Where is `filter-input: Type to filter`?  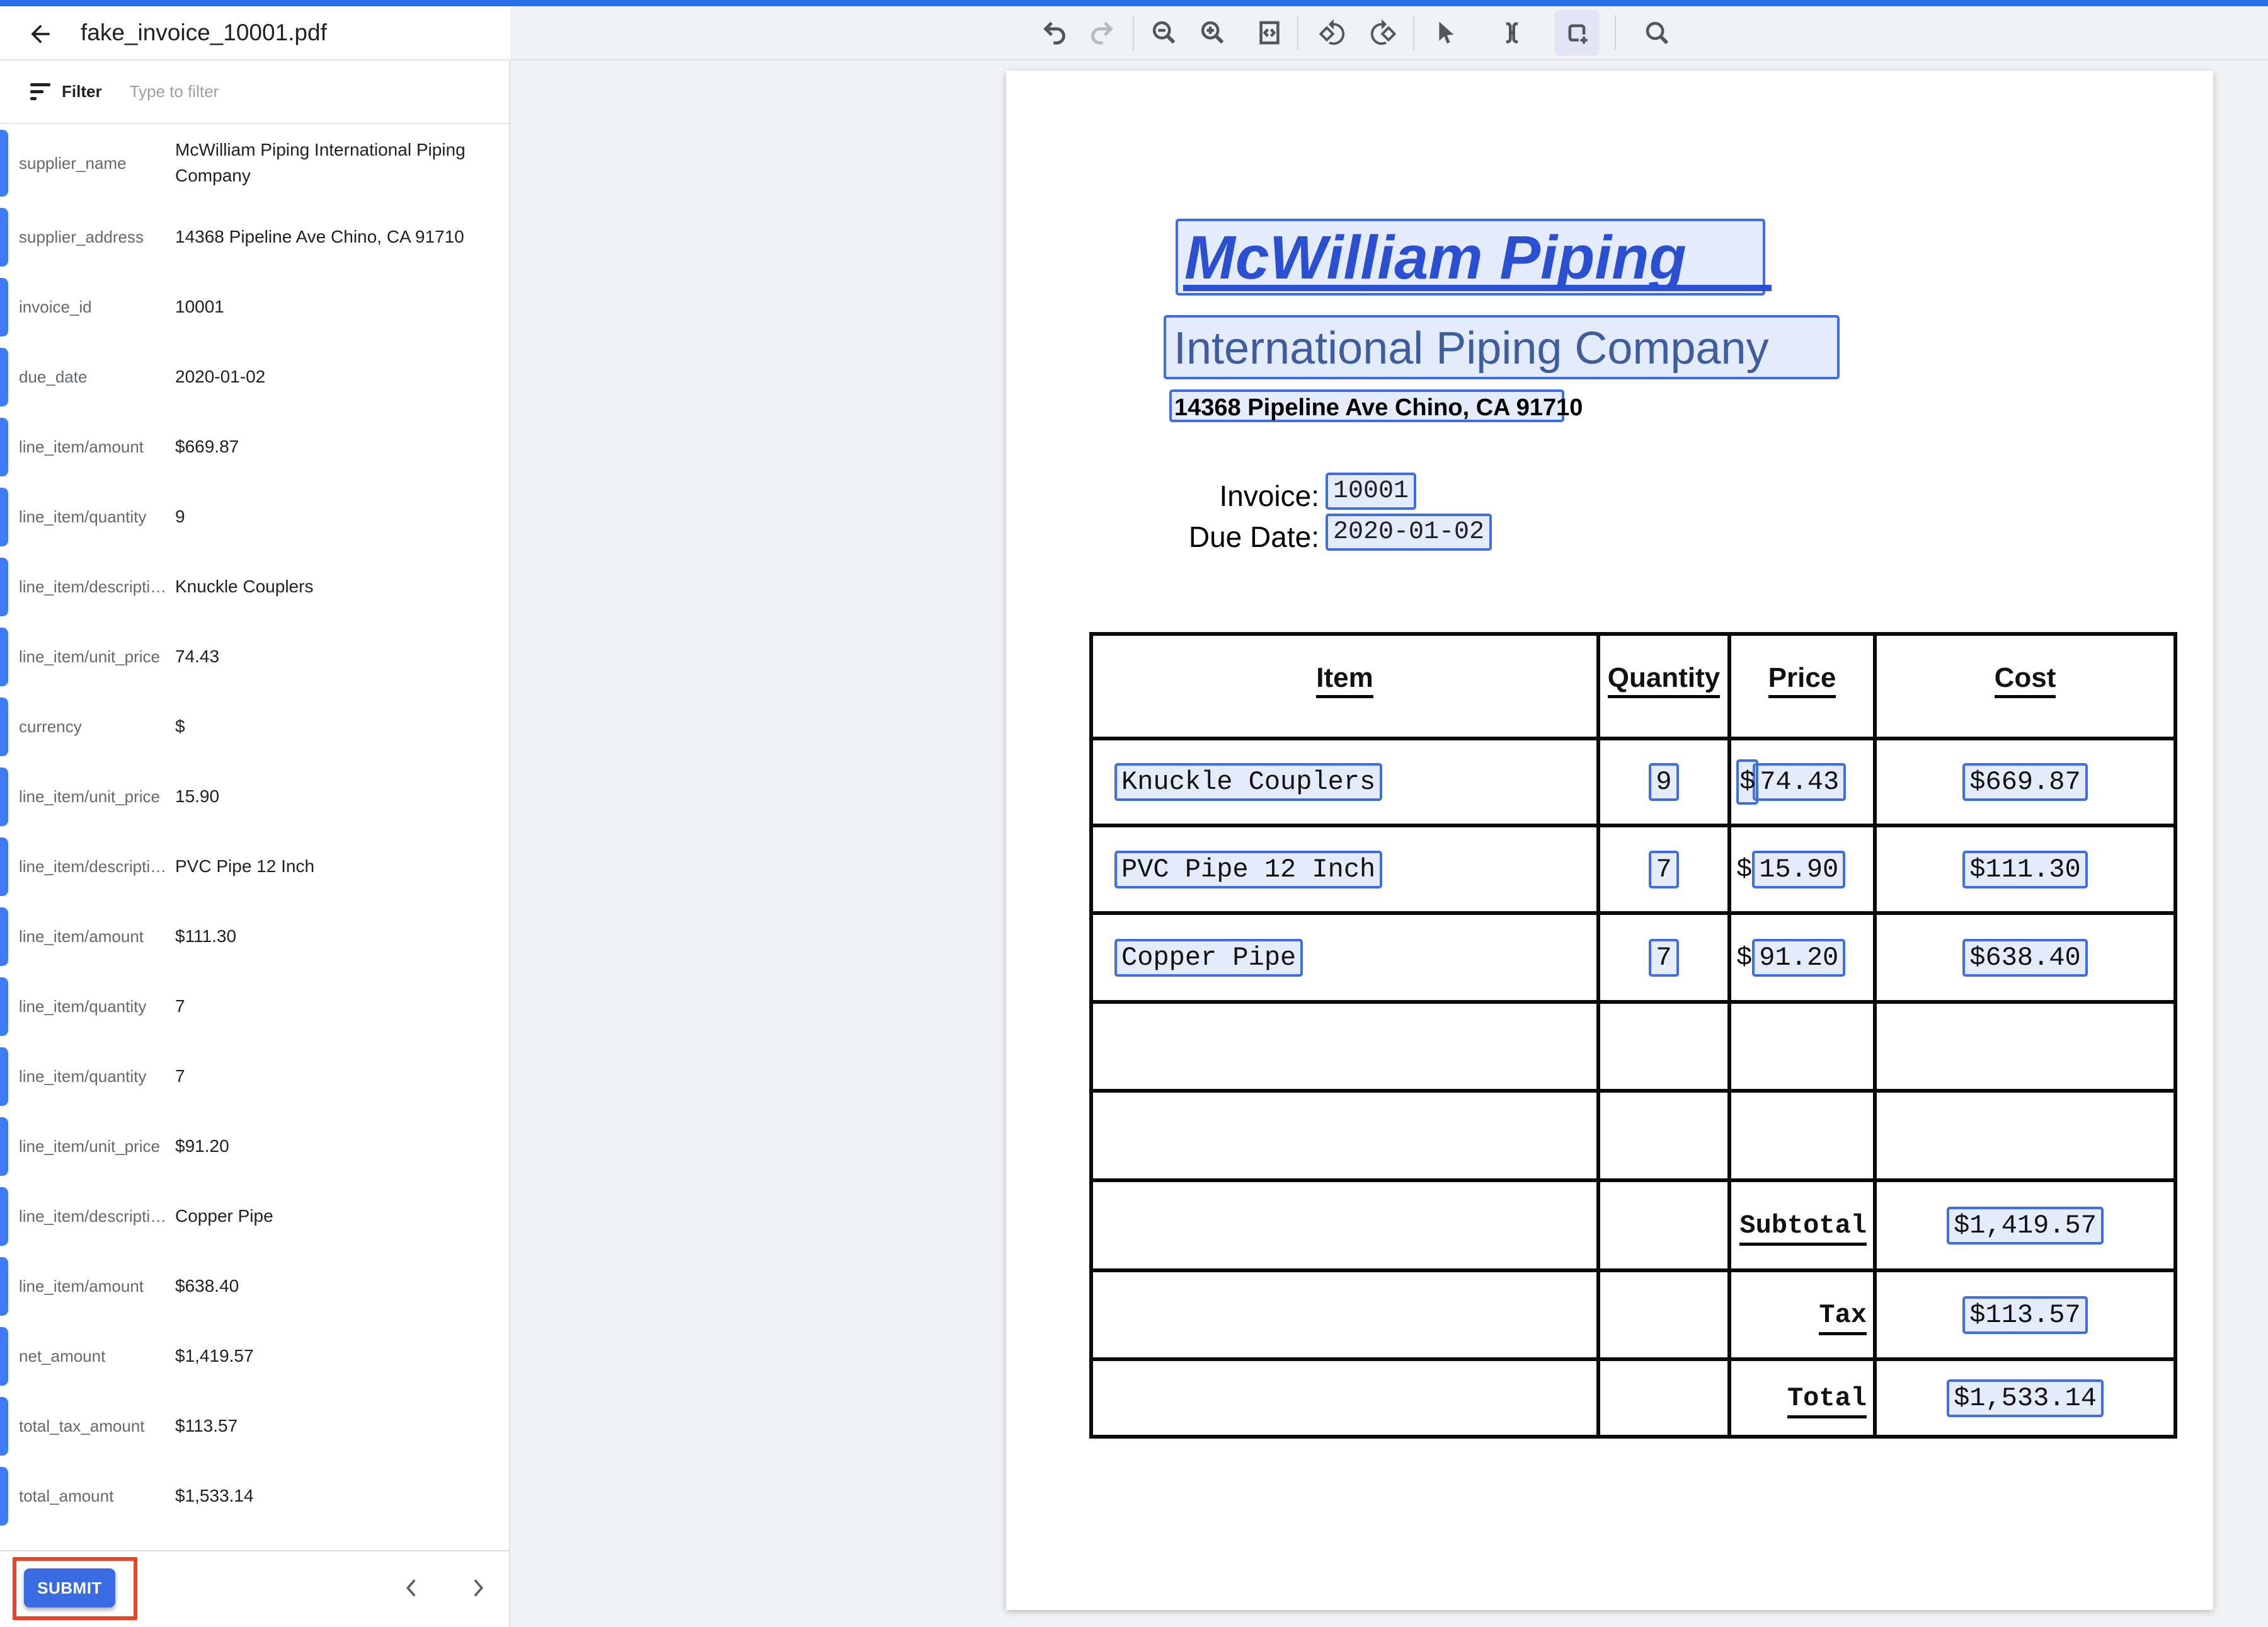
filter-input: Type to filter is located at coordinates (174, 92).